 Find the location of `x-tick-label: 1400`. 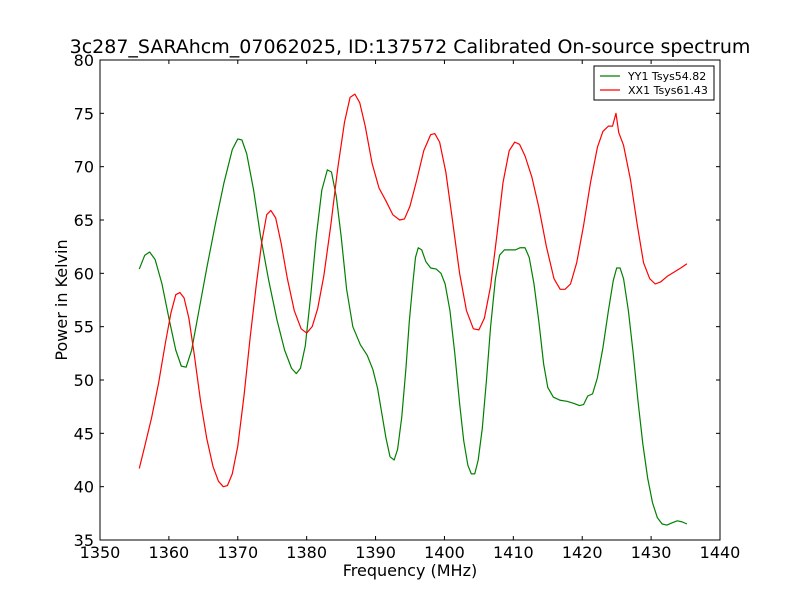

x-tick-label: 1400 is located at coordinates (444, 552).